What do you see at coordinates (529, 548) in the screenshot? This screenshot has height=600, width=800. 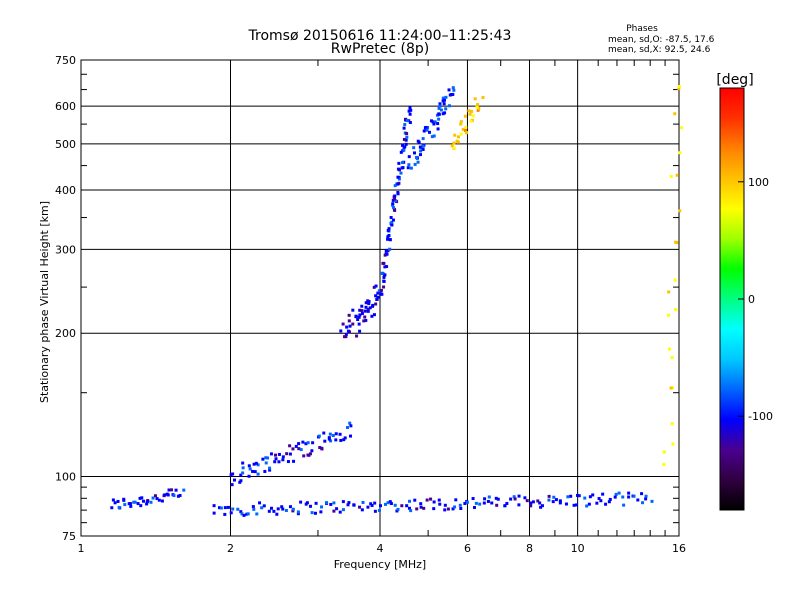 I see `x-tick-label: 8` at bounding box center [529, 548].